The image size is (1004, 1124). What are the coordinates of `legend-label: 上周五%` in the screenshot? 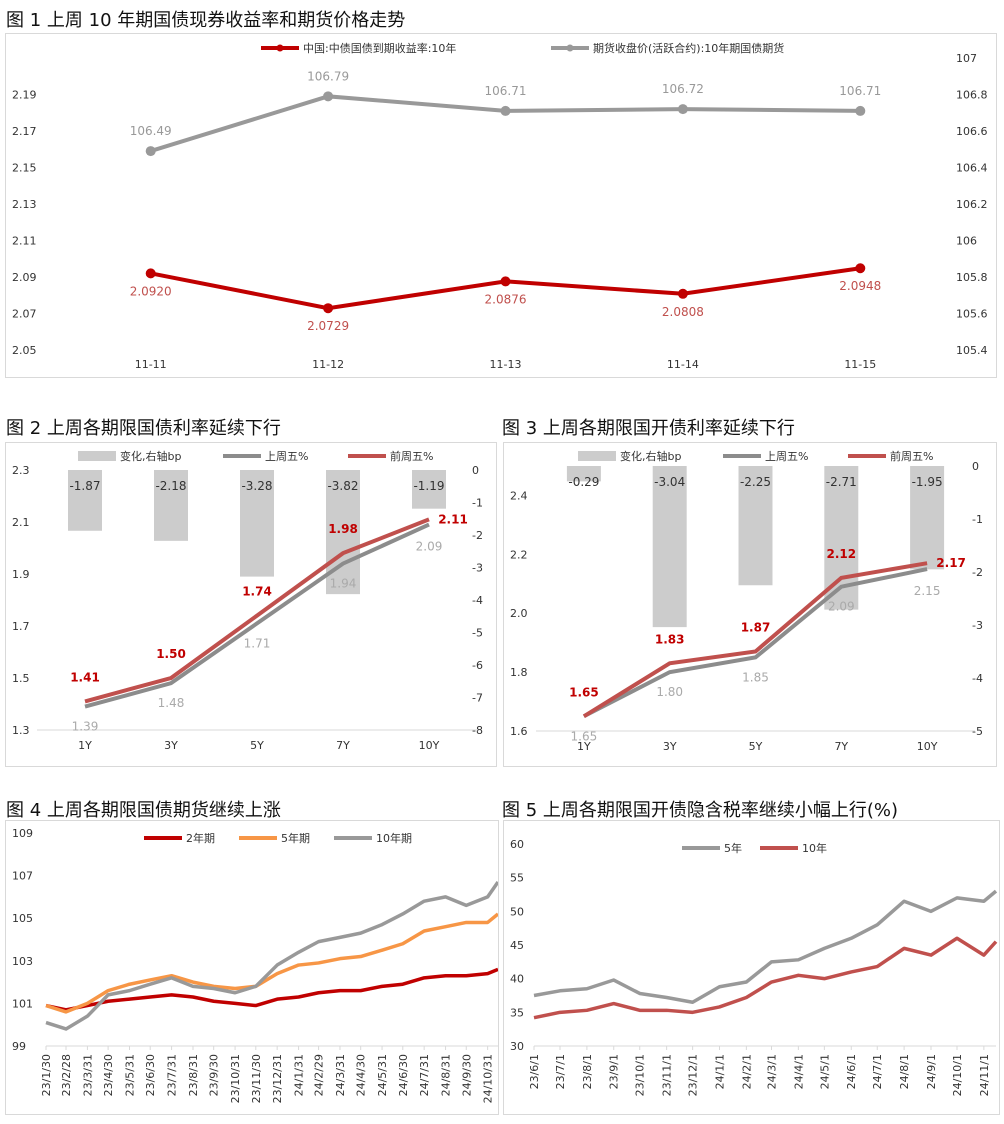 It's located at (286, 456).